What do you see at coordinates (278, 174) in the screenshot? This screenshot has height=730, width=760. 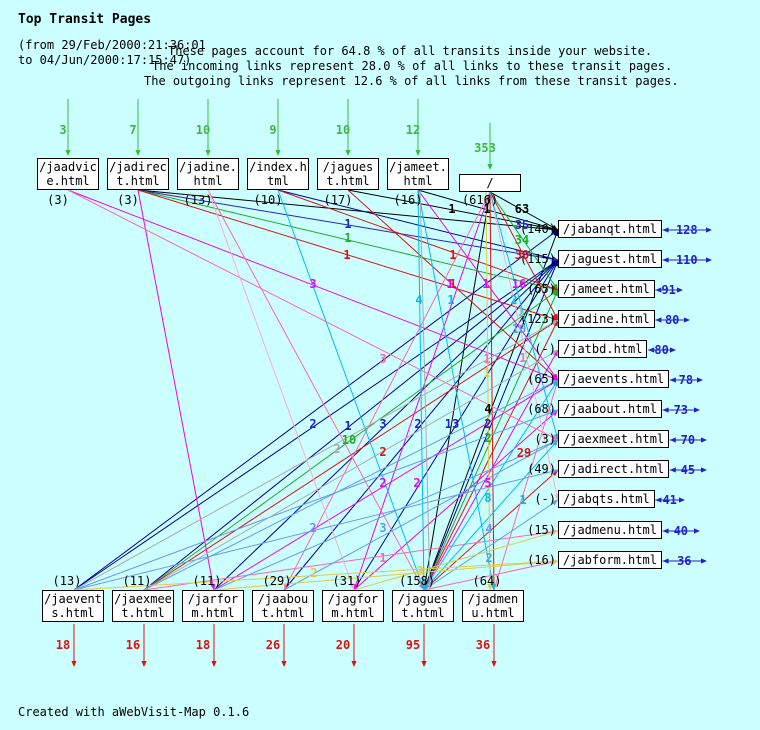 I see `top-node-index-html: /index.html` at bounding box center [278, 174].